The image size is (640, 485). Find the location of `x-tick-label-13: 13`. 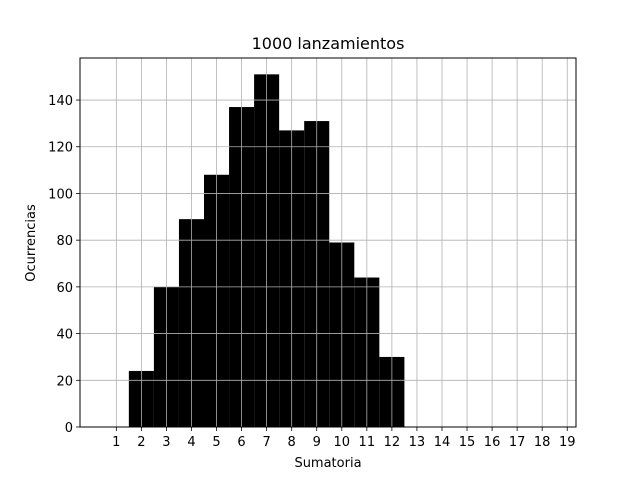

x-tick-label-13: 13 is located at coordinates (417, 442).